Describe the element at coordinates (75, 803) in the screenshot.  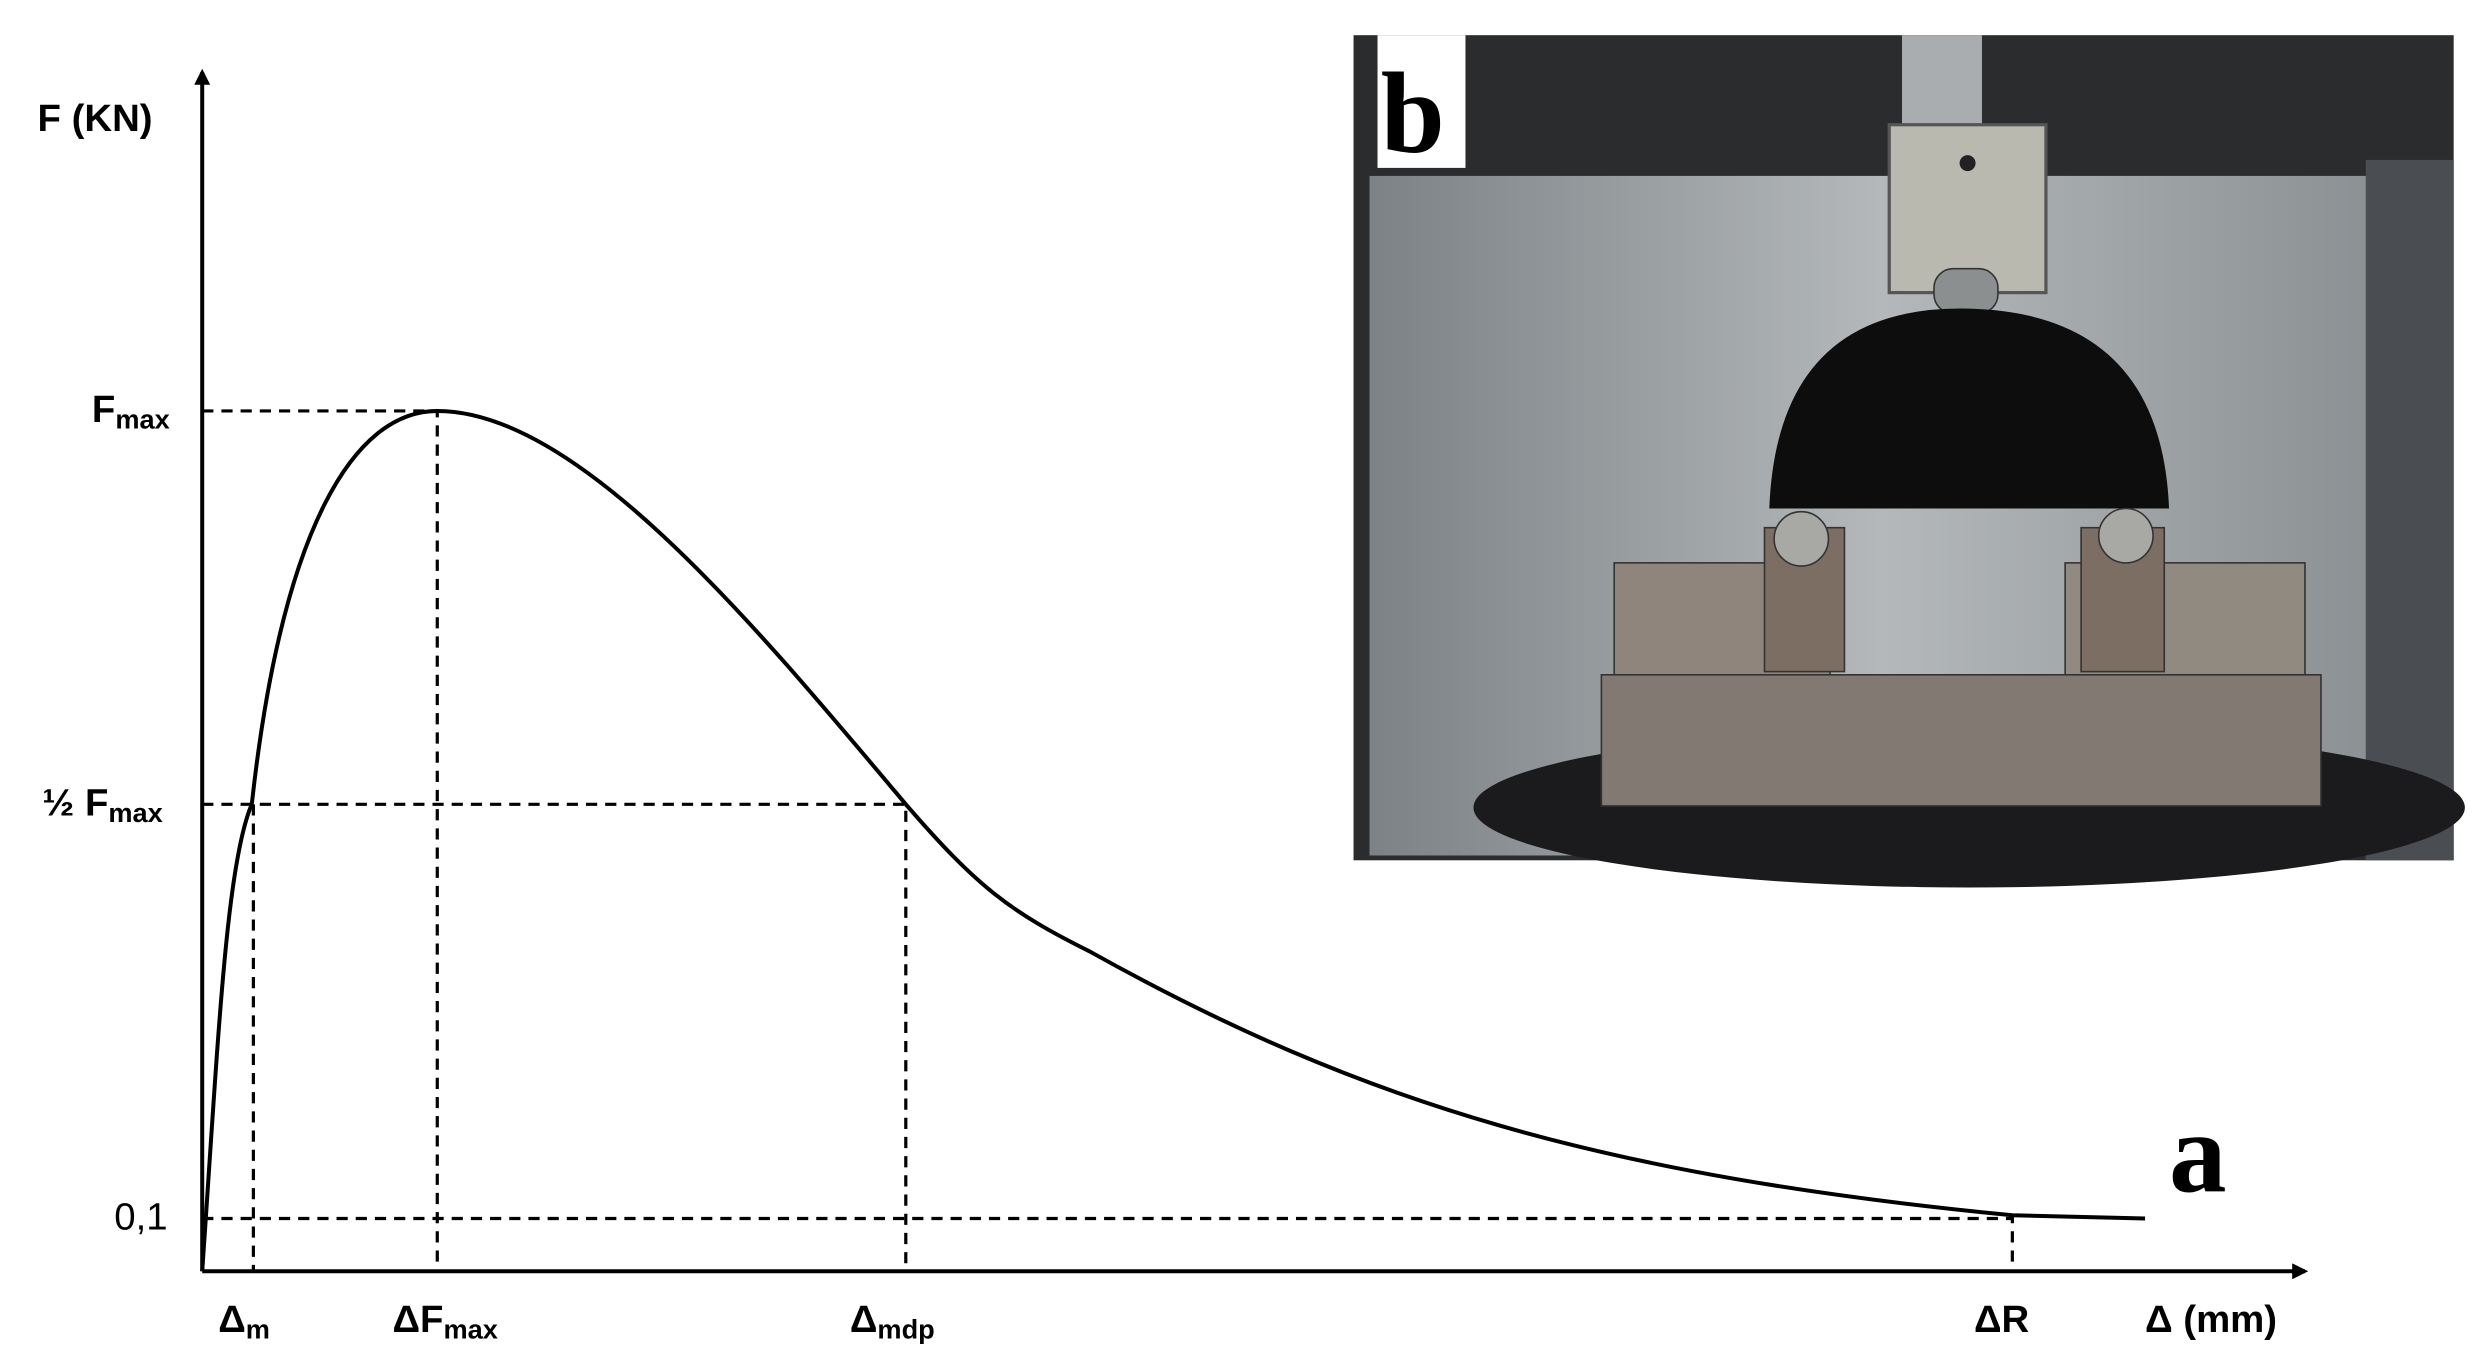
I see `y-mark-main: ½ F` at that location.